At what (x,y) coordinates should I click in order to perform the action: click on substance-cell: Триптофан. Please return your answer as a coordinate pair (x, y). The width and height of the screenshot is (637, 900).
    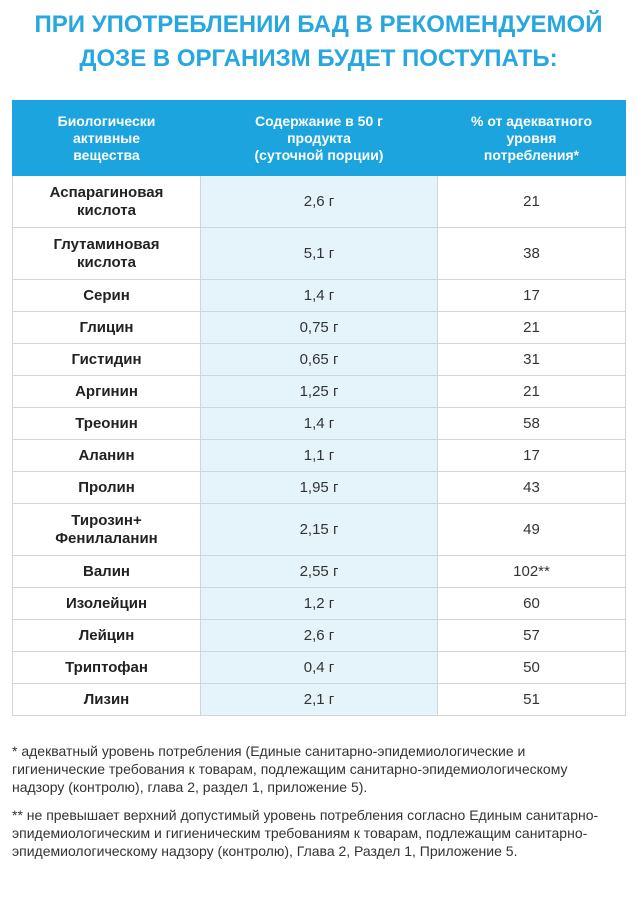
    Looking at the image, I should click on (106, 667).